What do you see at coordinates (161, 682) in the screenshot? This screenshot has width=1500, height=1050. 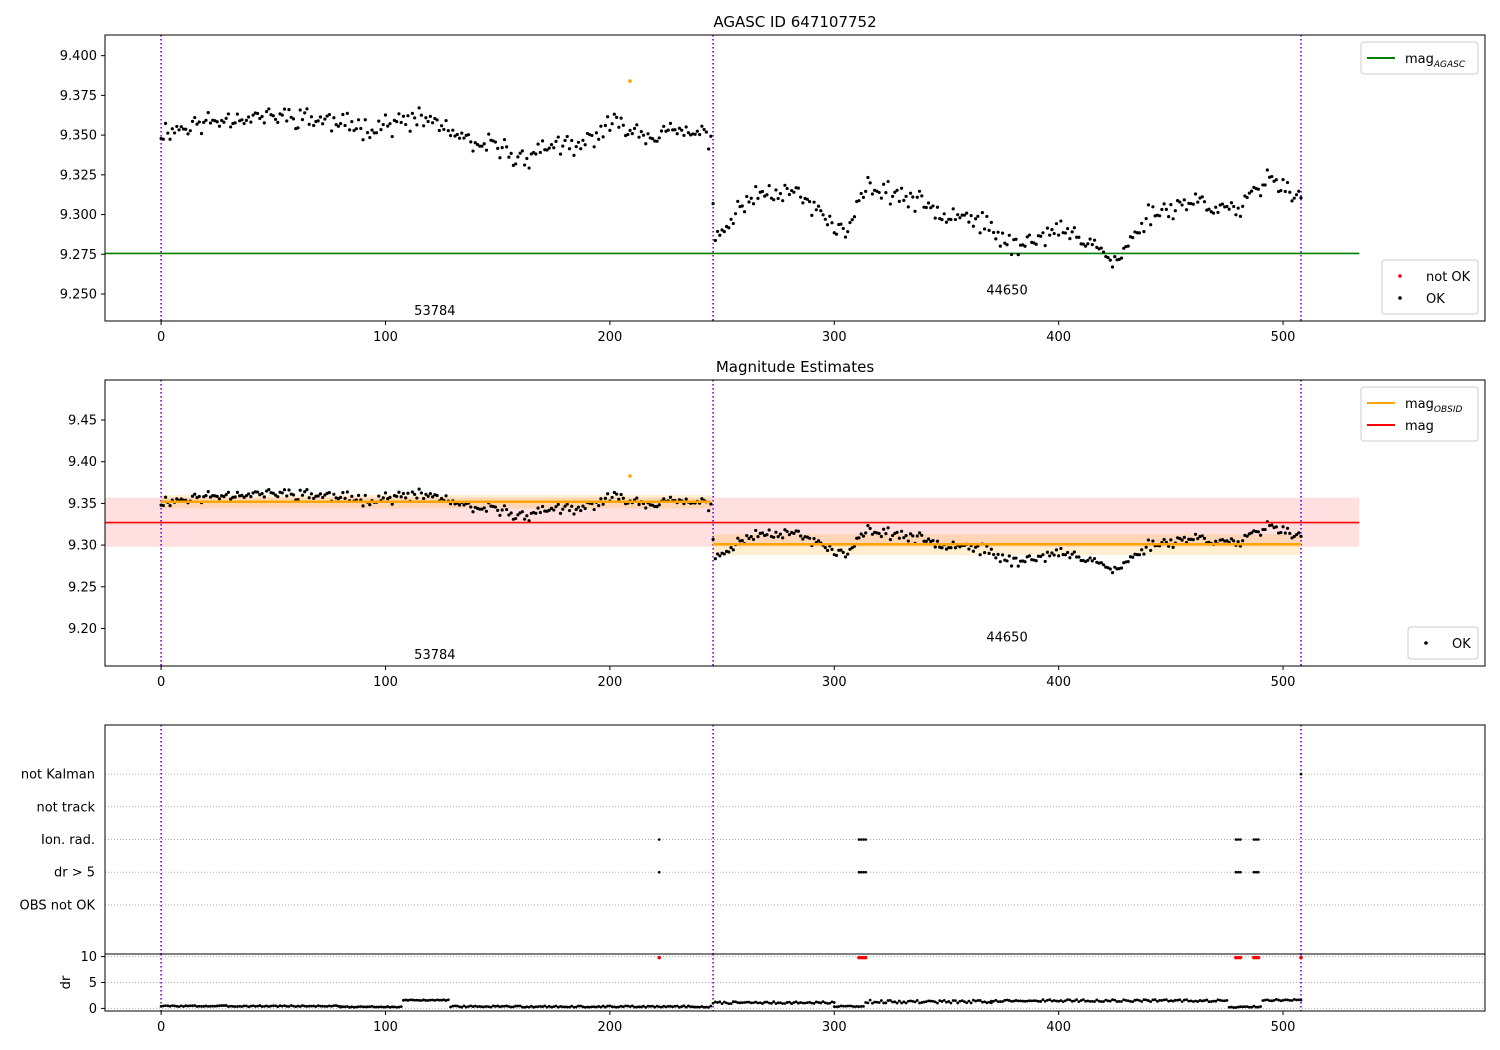 I see `p1-xtick-label: 0` at bounding box center [161, 682].